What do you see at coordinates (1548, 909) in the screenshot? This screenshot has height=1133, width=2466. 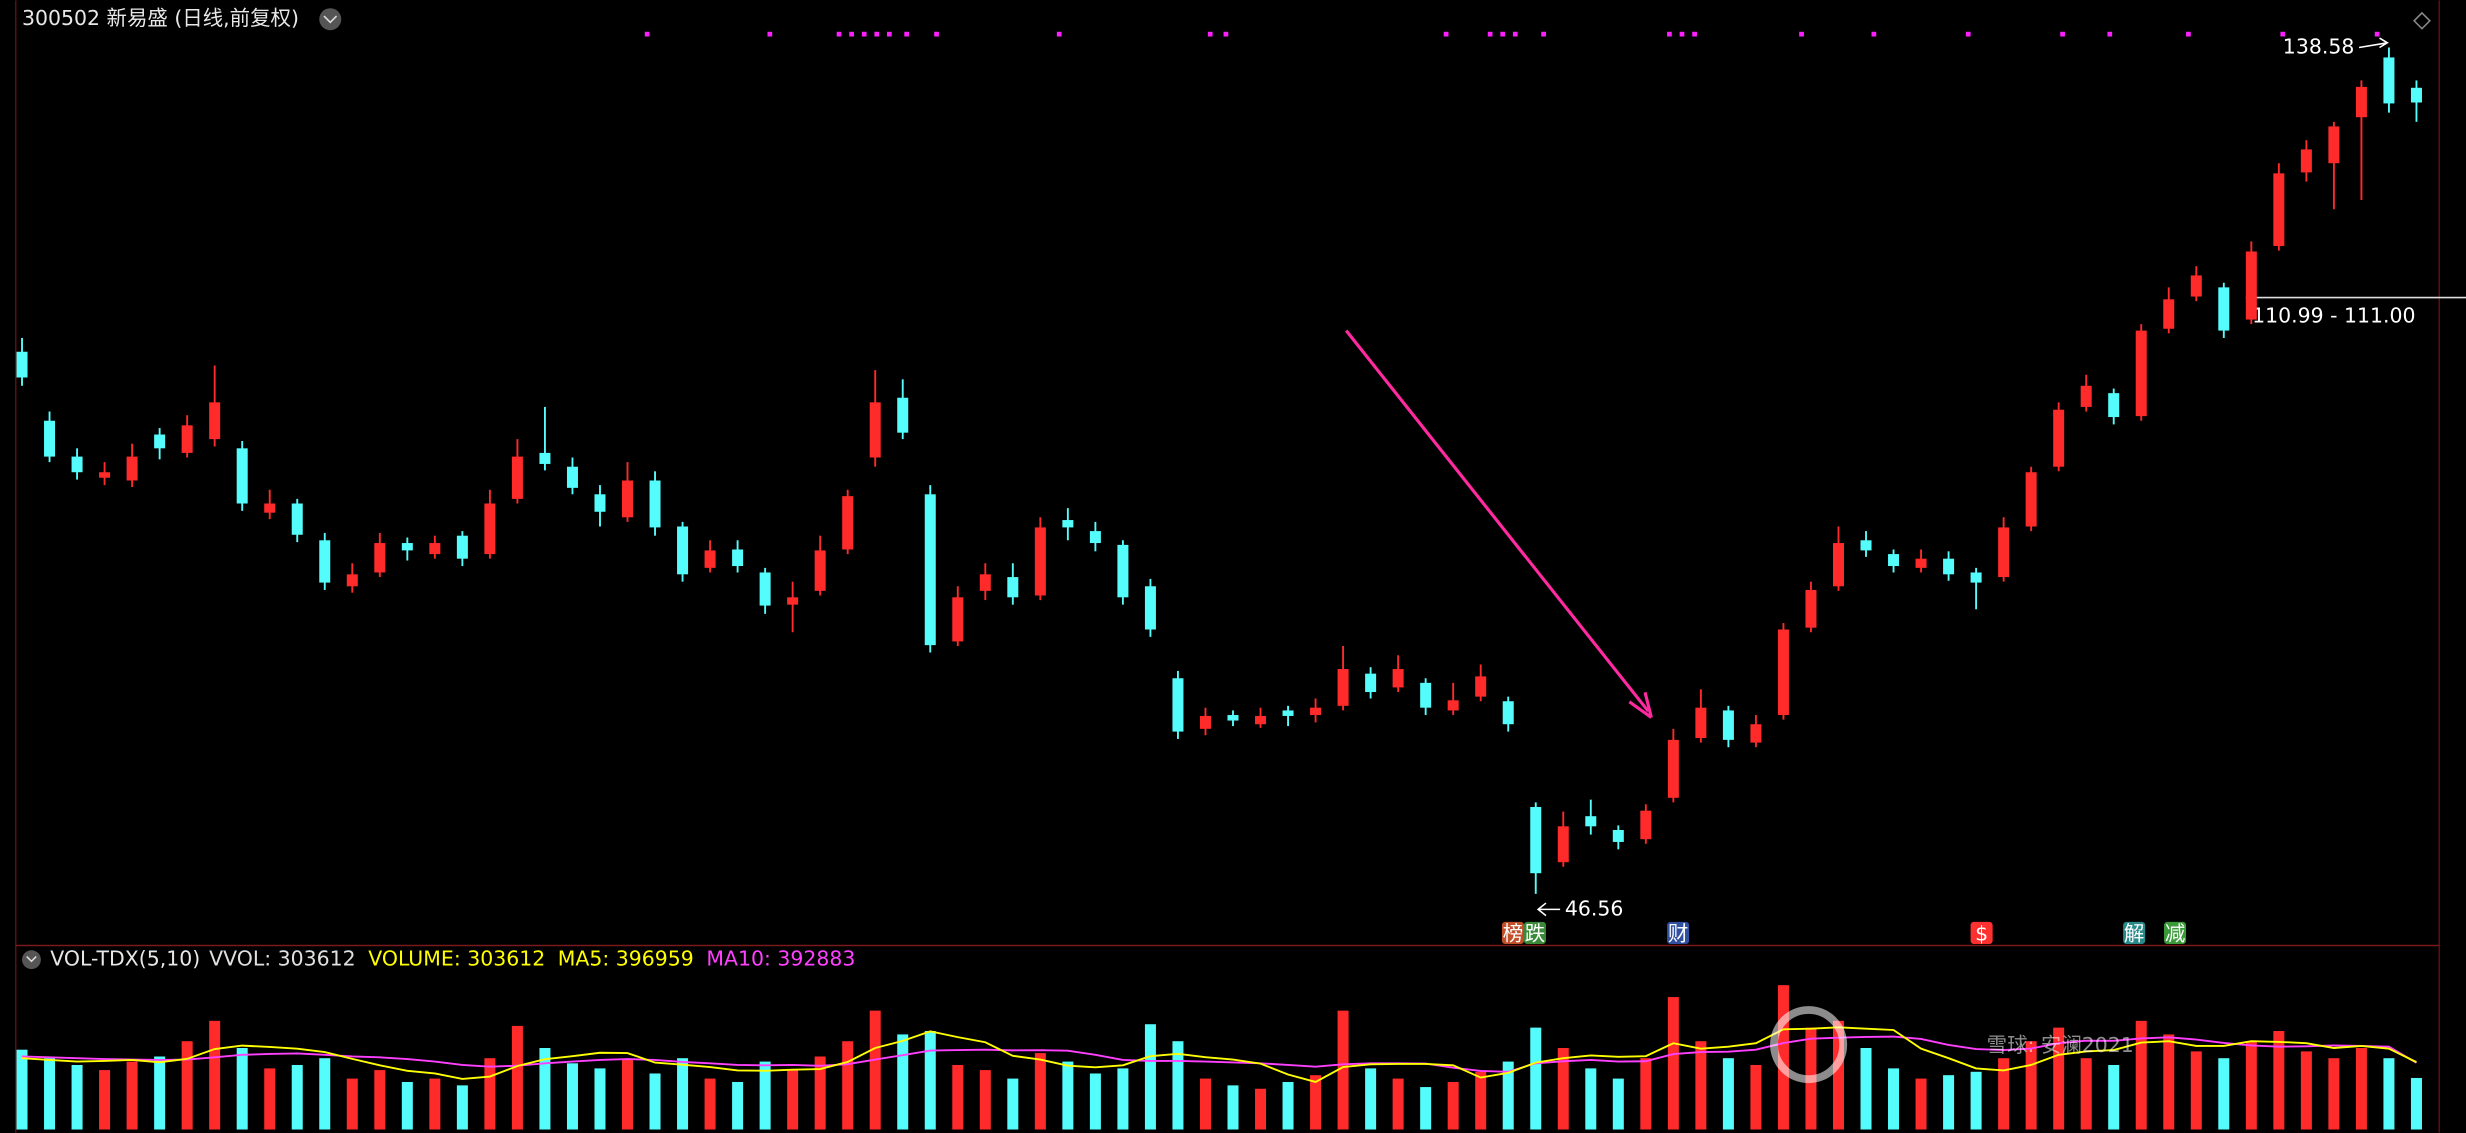 I see `low-arrow` at bounding box center [1548, 909].